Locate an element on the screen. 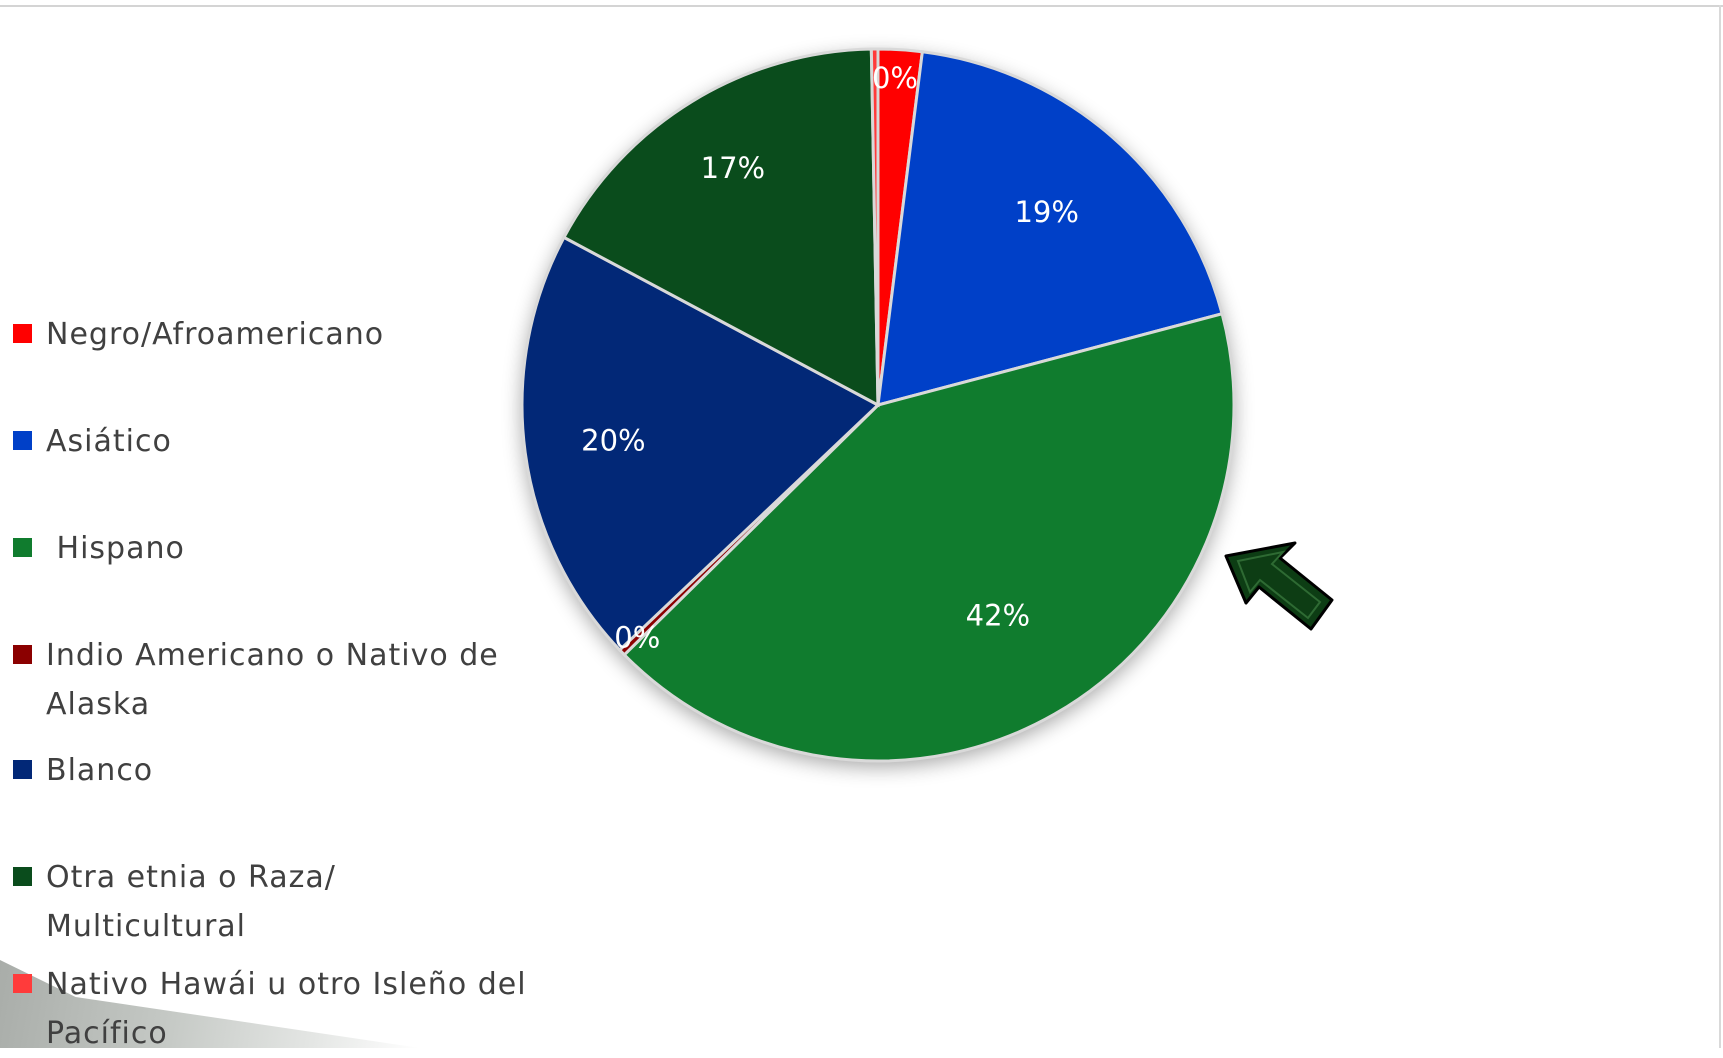 The width and height of the screenshot is (1723, 1058). legend-label: Pacífico is located at coordinates (107, 1033).